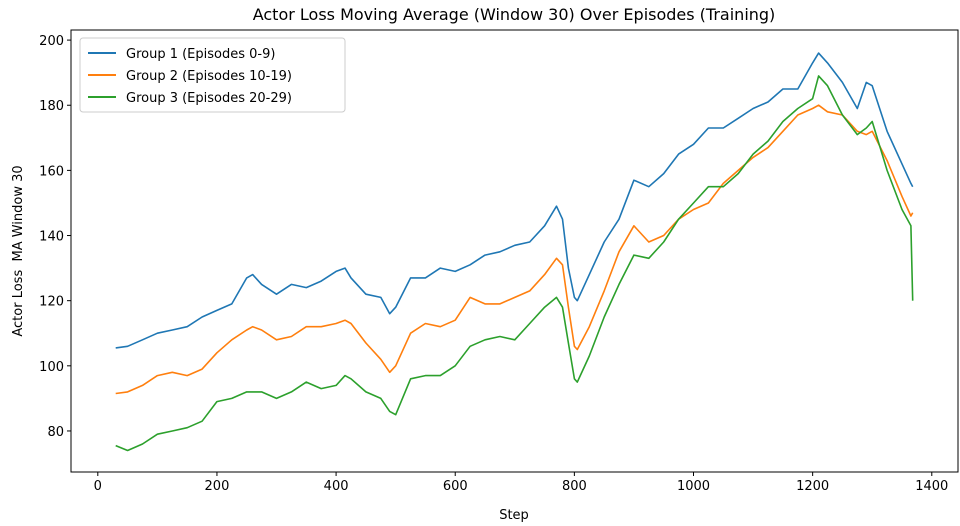  Describe the element at coordinates (51, 41) in the screenshot. I see `y-tick-label: 200` at that location.